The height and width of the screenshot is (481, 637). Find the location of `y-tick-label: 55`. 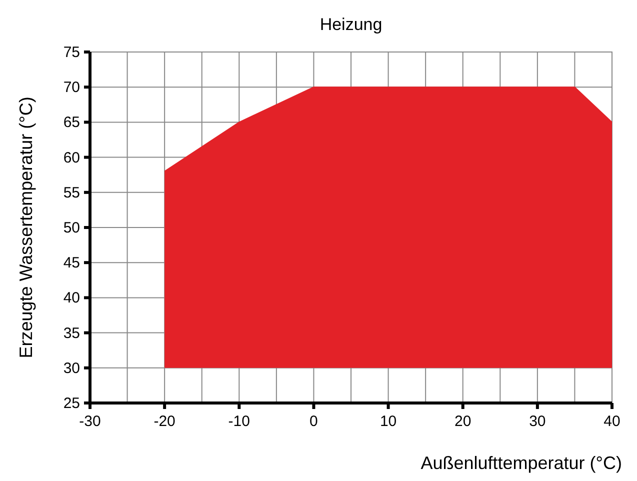

y-tick-label: 55 is located at coordinates (71, 193).